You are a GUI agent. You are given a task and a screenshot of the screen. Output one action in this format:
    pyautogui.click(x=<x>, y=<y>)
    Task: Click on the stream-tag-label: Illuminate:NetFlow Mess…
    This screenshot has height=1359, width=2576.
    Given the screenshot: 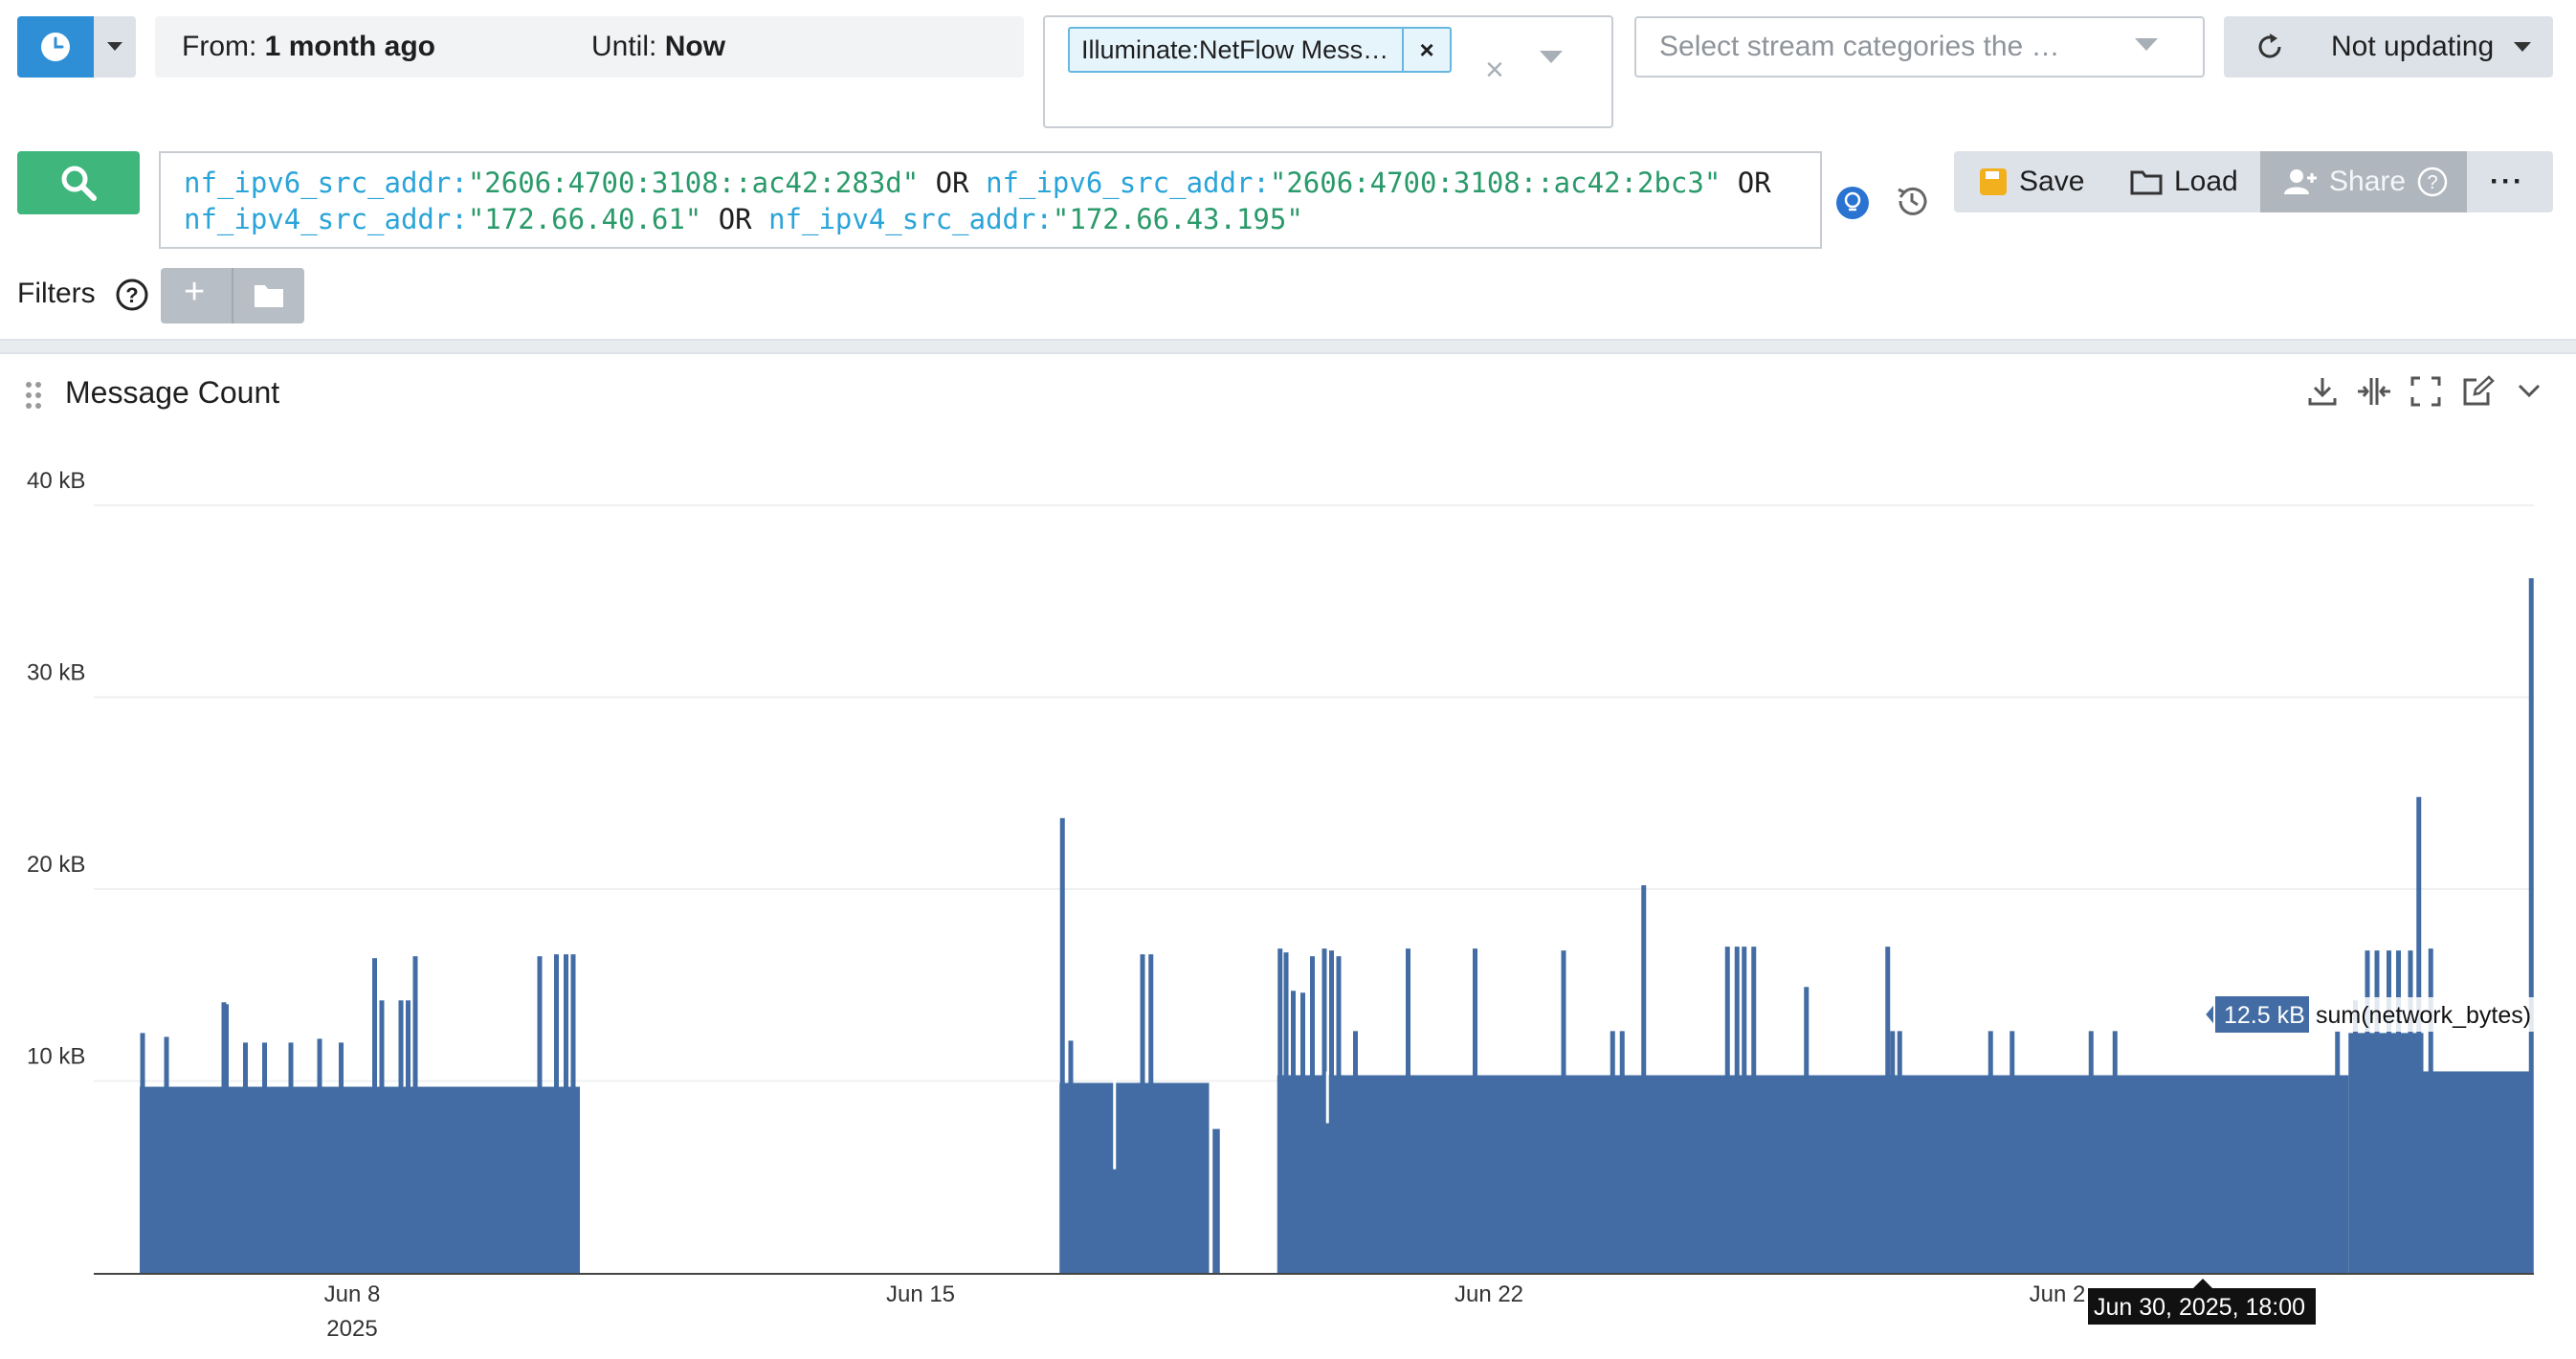 What is the action you would take?
    pyautogui.click(x=1235, y=49)
    